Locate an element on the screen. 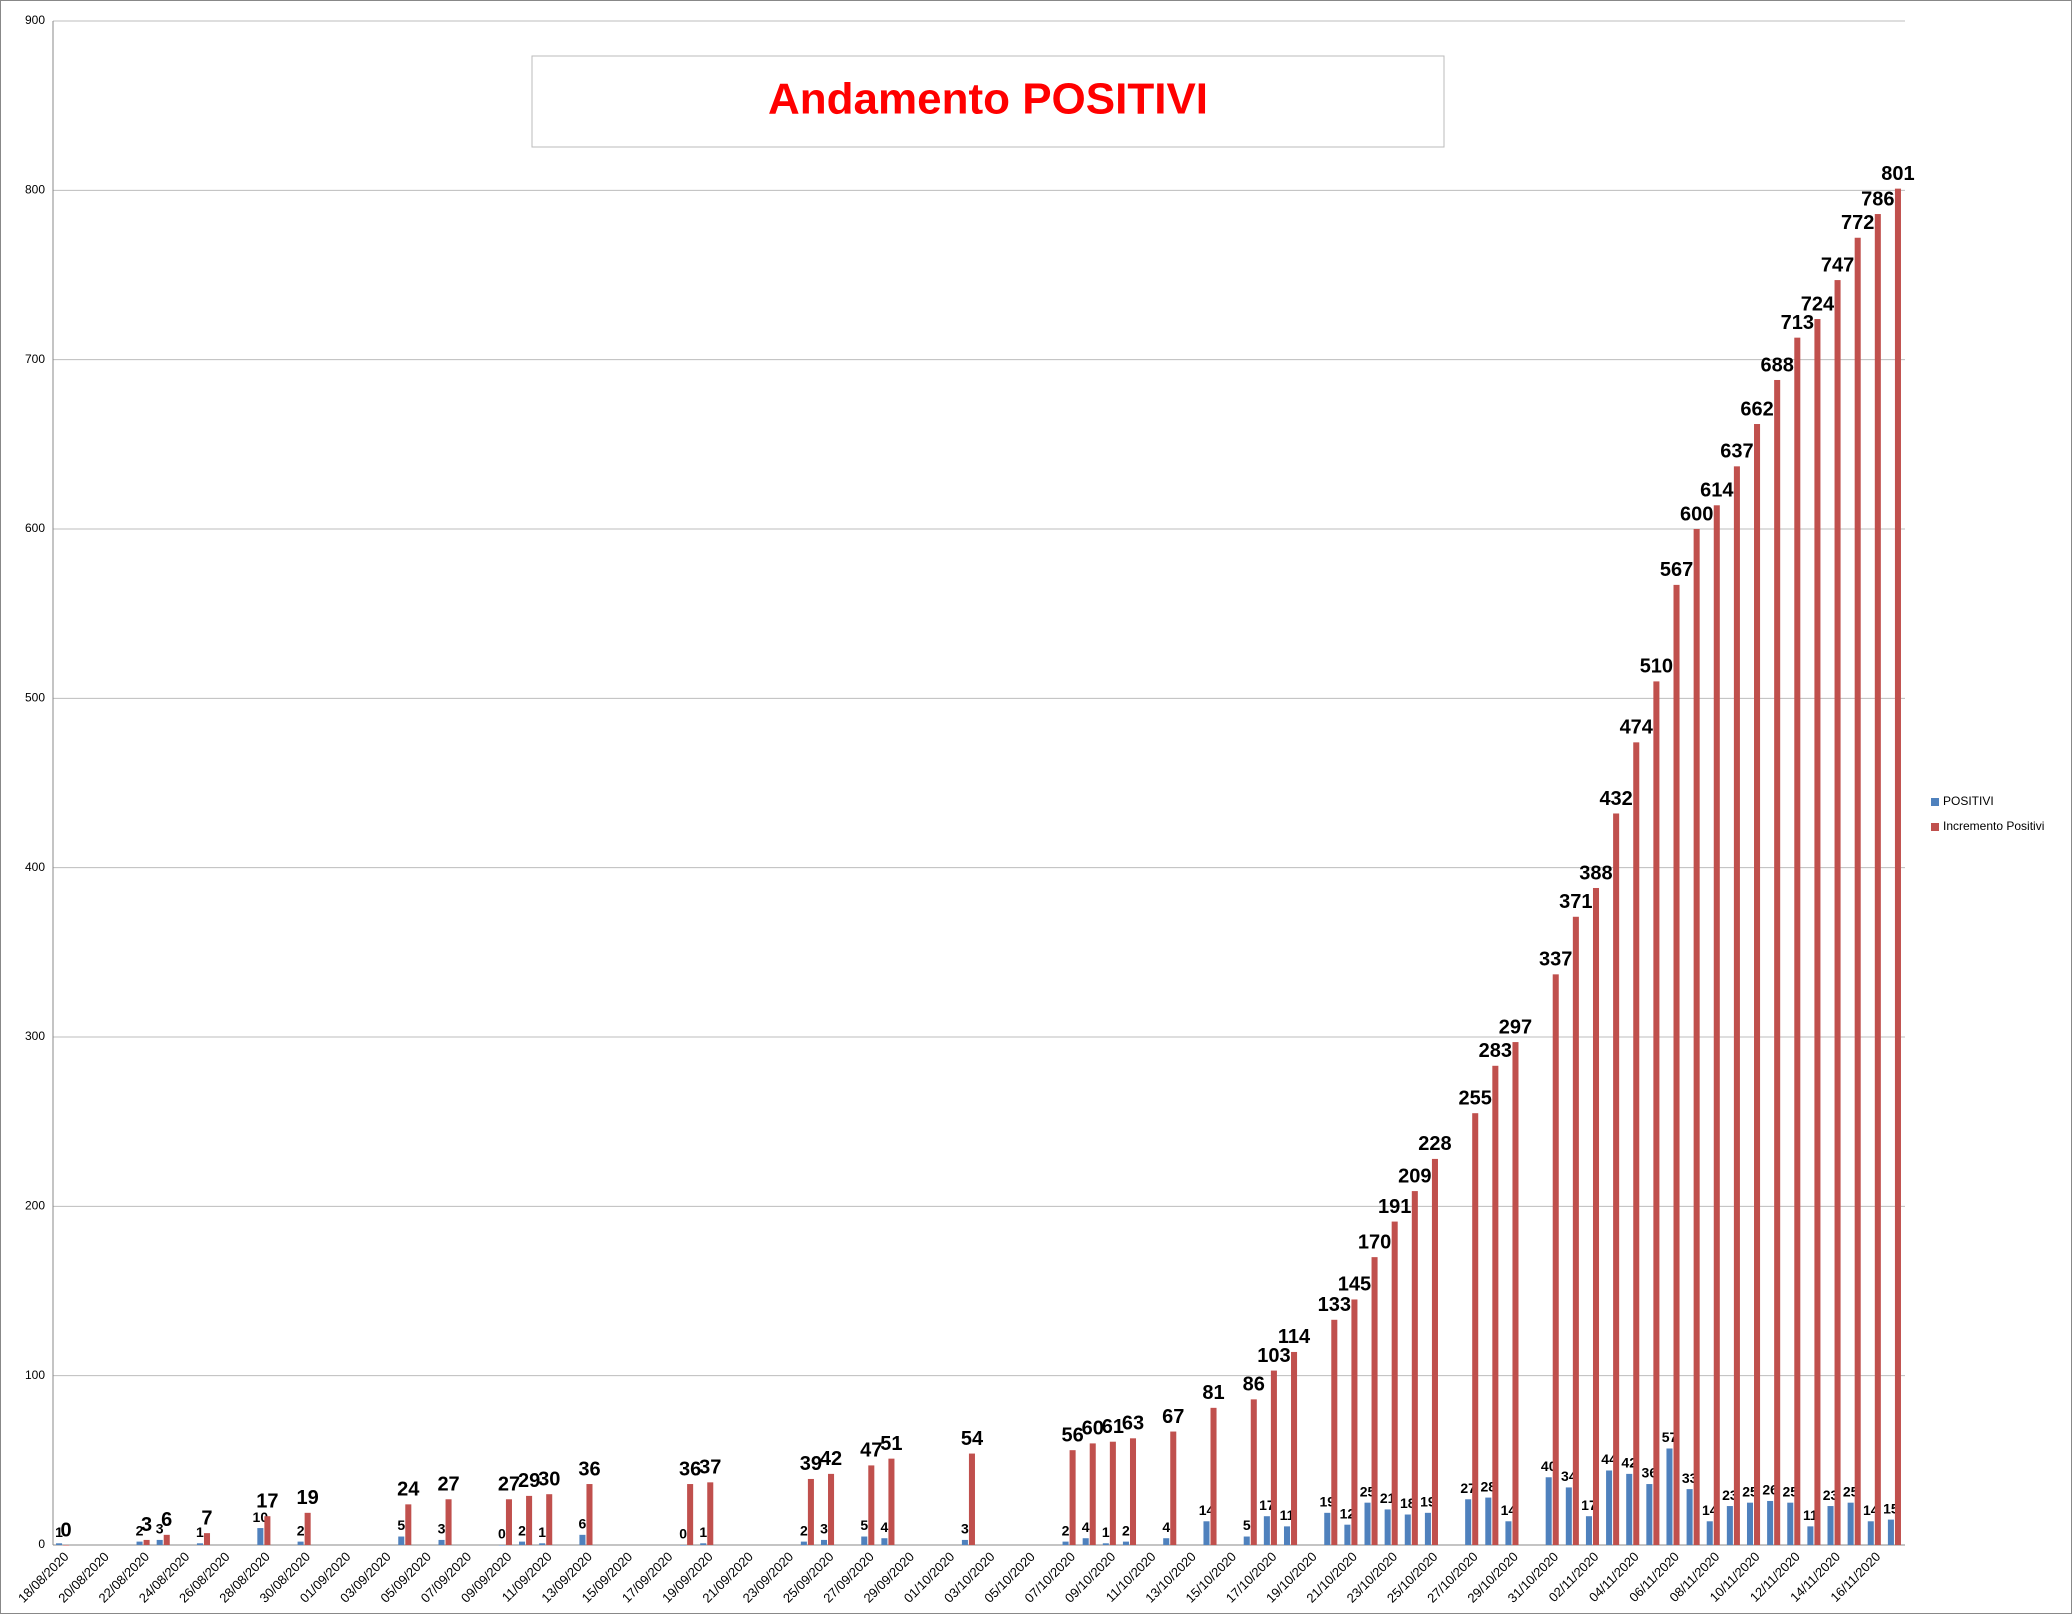 This screenshot has width=2072, height=1614. data-label: 637 is located at coordinates (1736, 452).